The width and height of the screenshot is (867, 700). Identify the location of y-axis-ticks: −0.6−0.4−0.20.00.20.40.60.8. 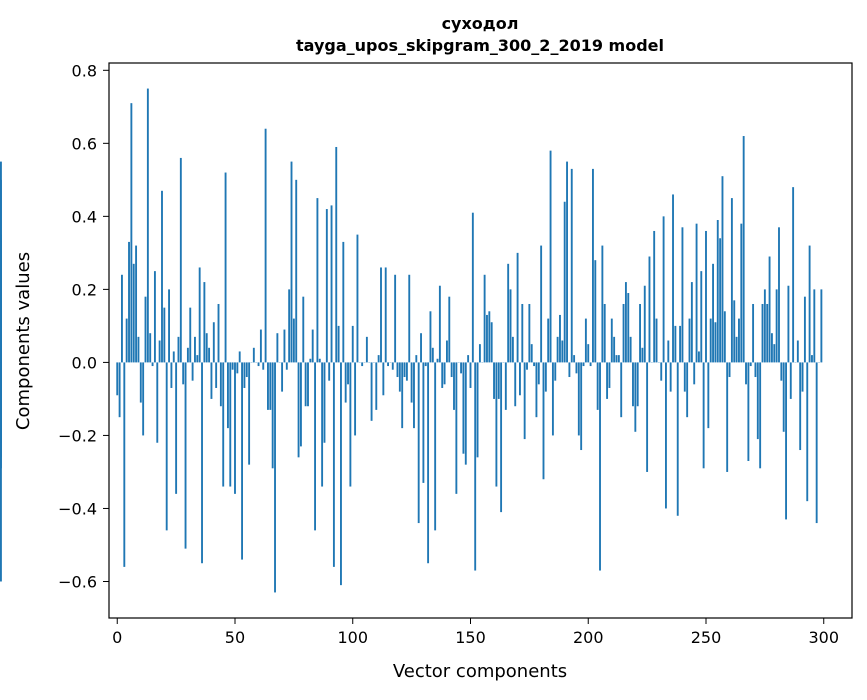
(83, 326).